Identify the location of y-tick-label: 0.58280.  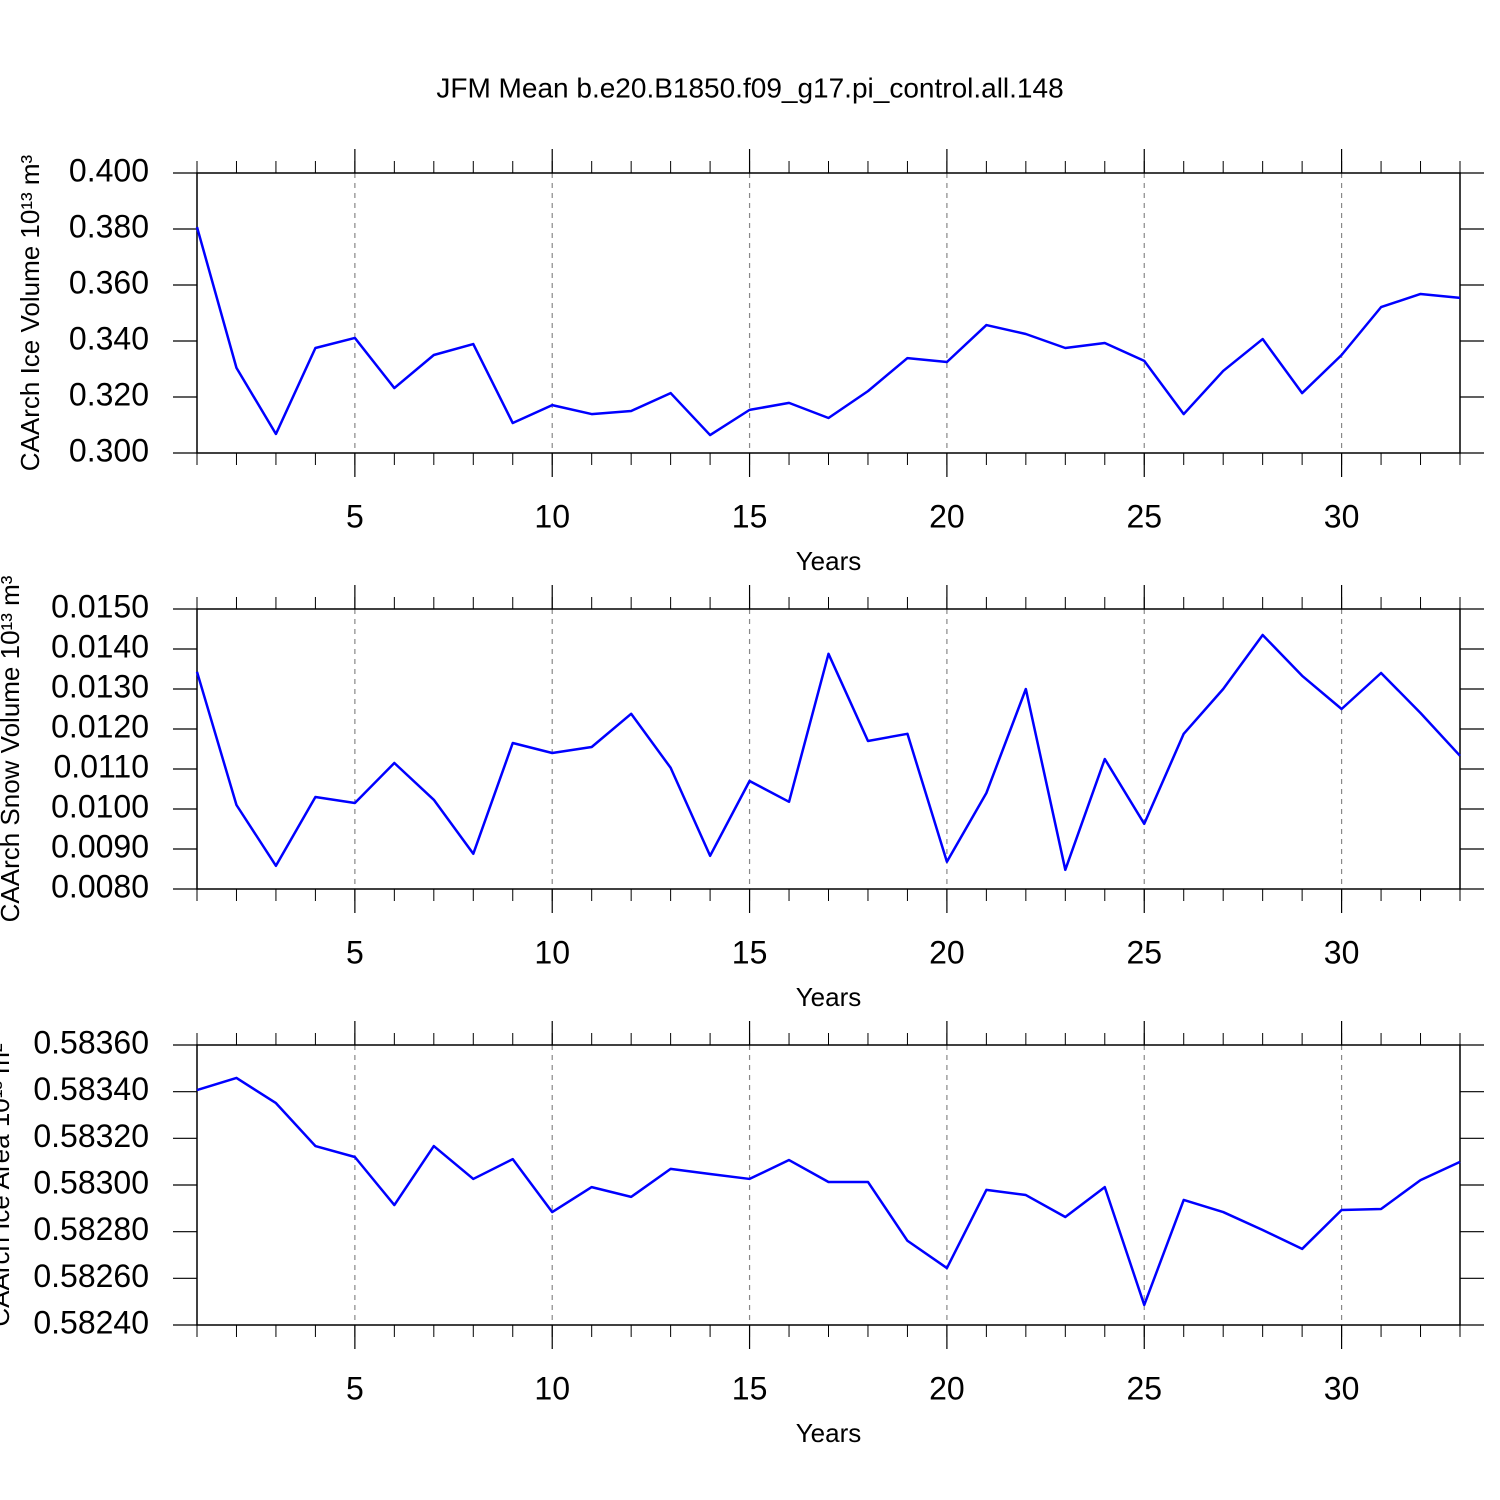
(91, 1229).